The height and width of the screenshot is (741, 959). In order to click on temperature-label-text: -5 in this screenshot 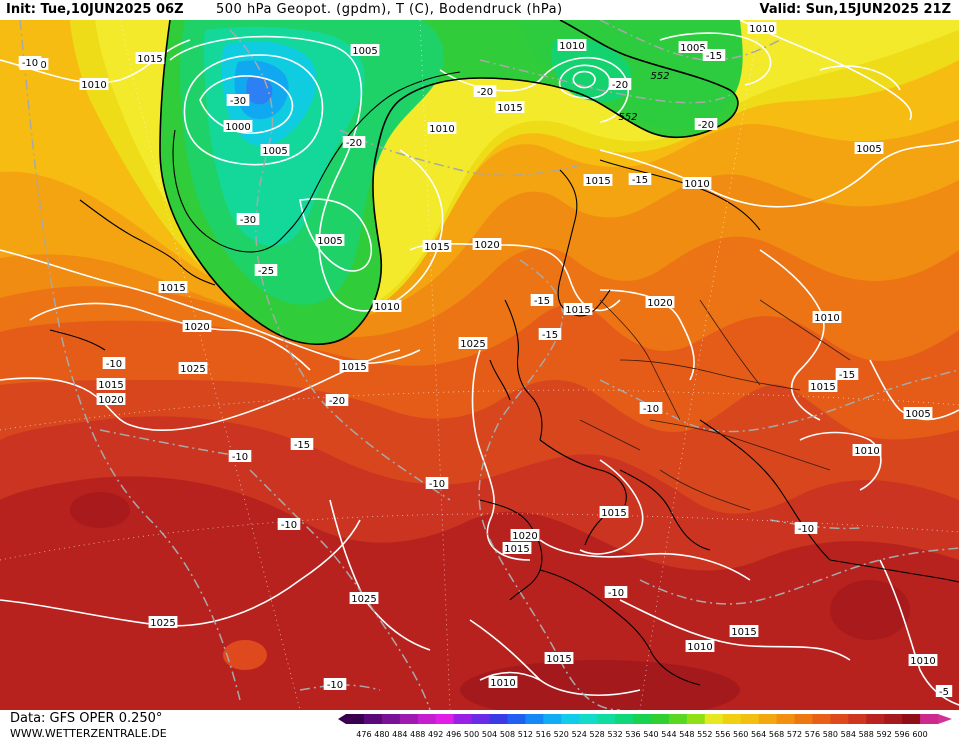, I will do `click(944, 692)`.